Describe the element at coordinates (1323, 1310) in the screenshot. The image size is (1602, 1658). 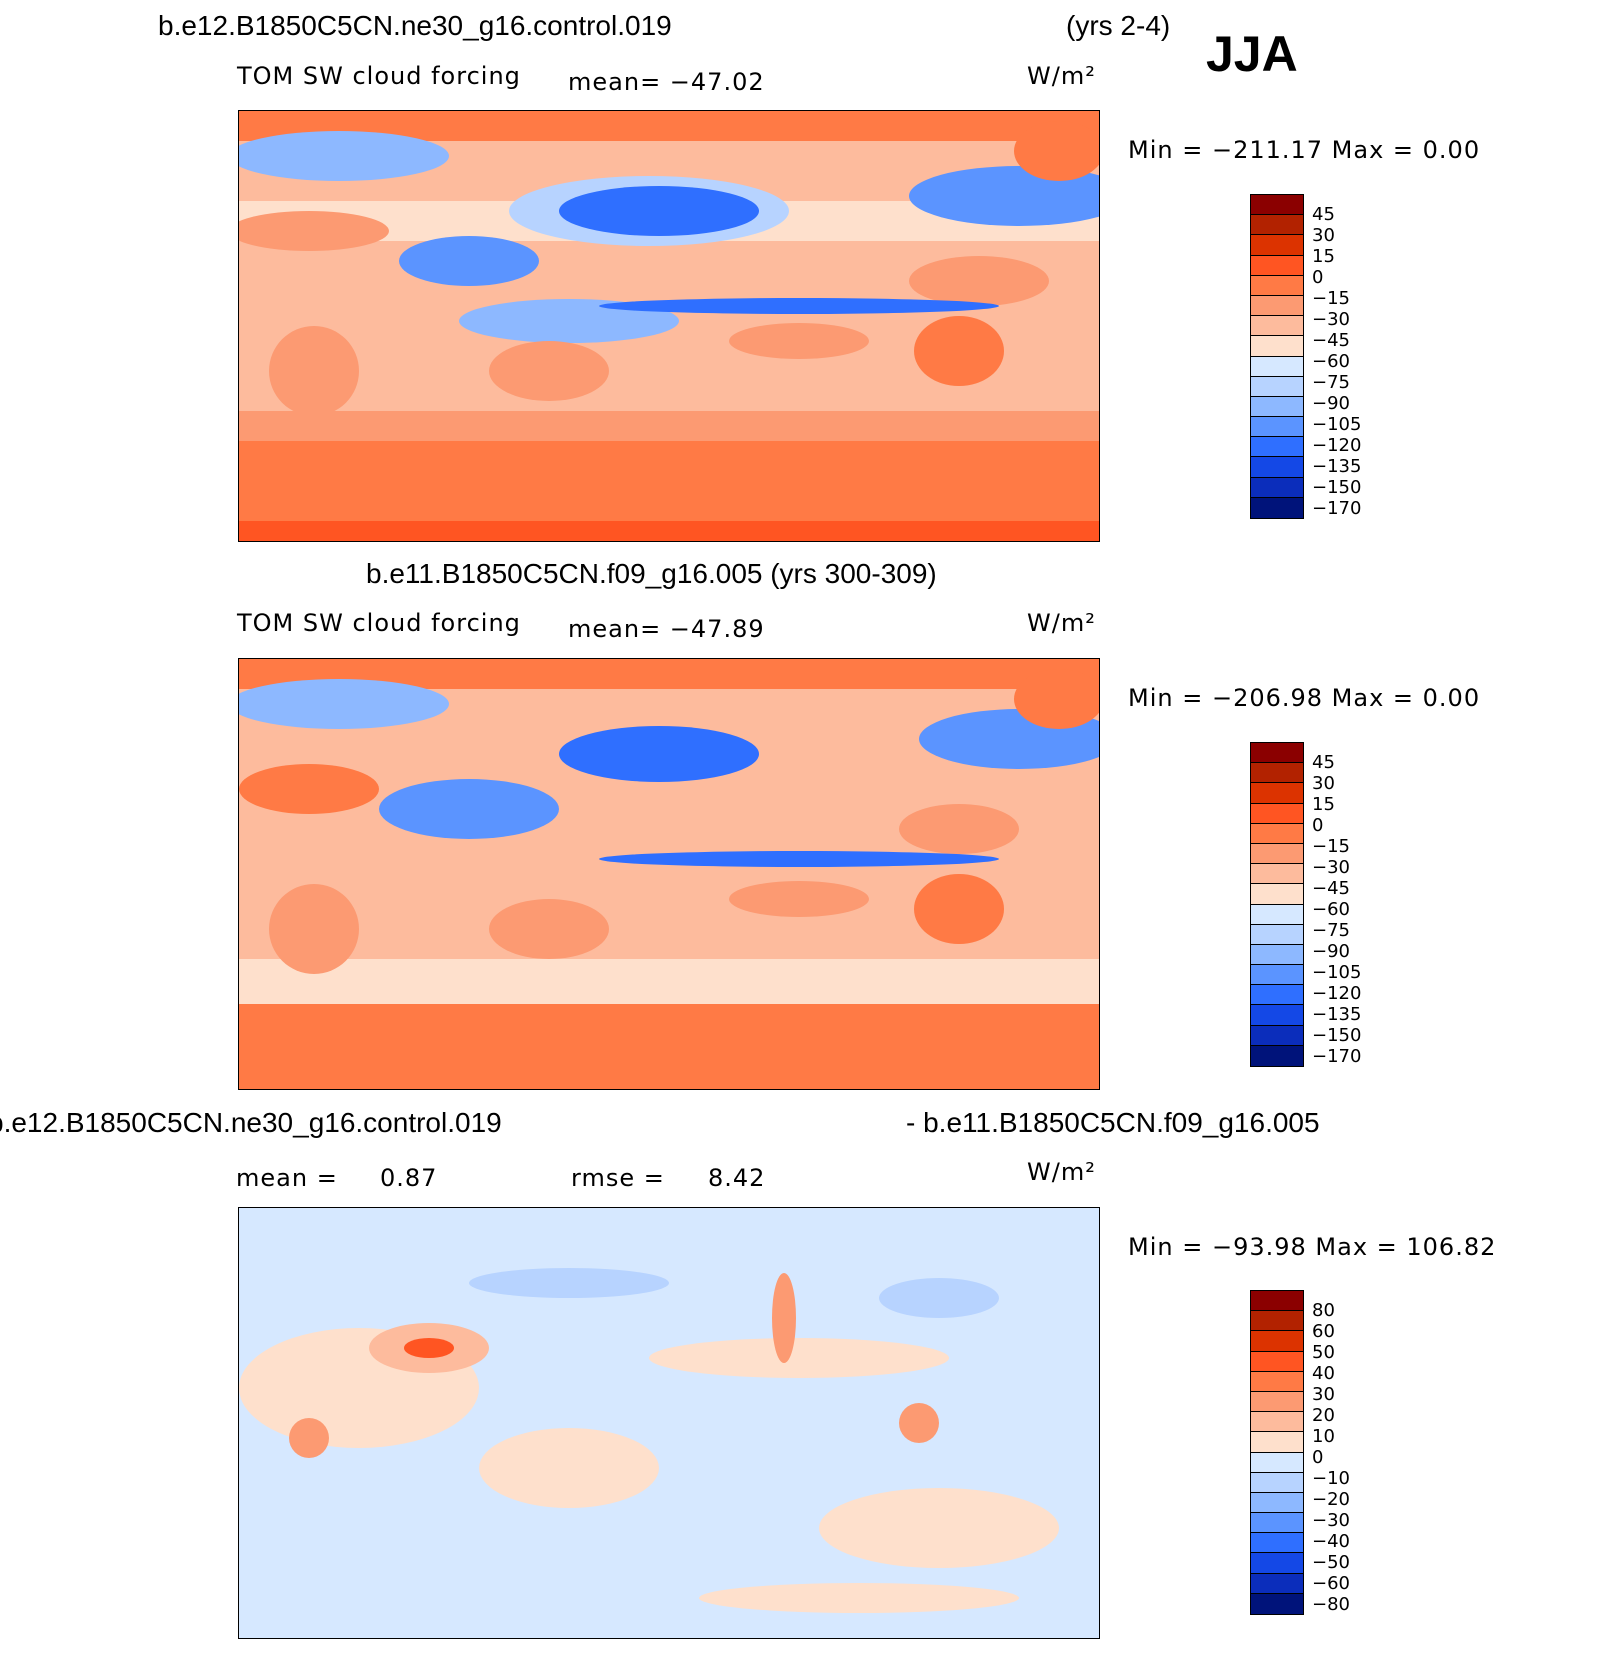
I see `colorbar-level-label: 80` at that location.